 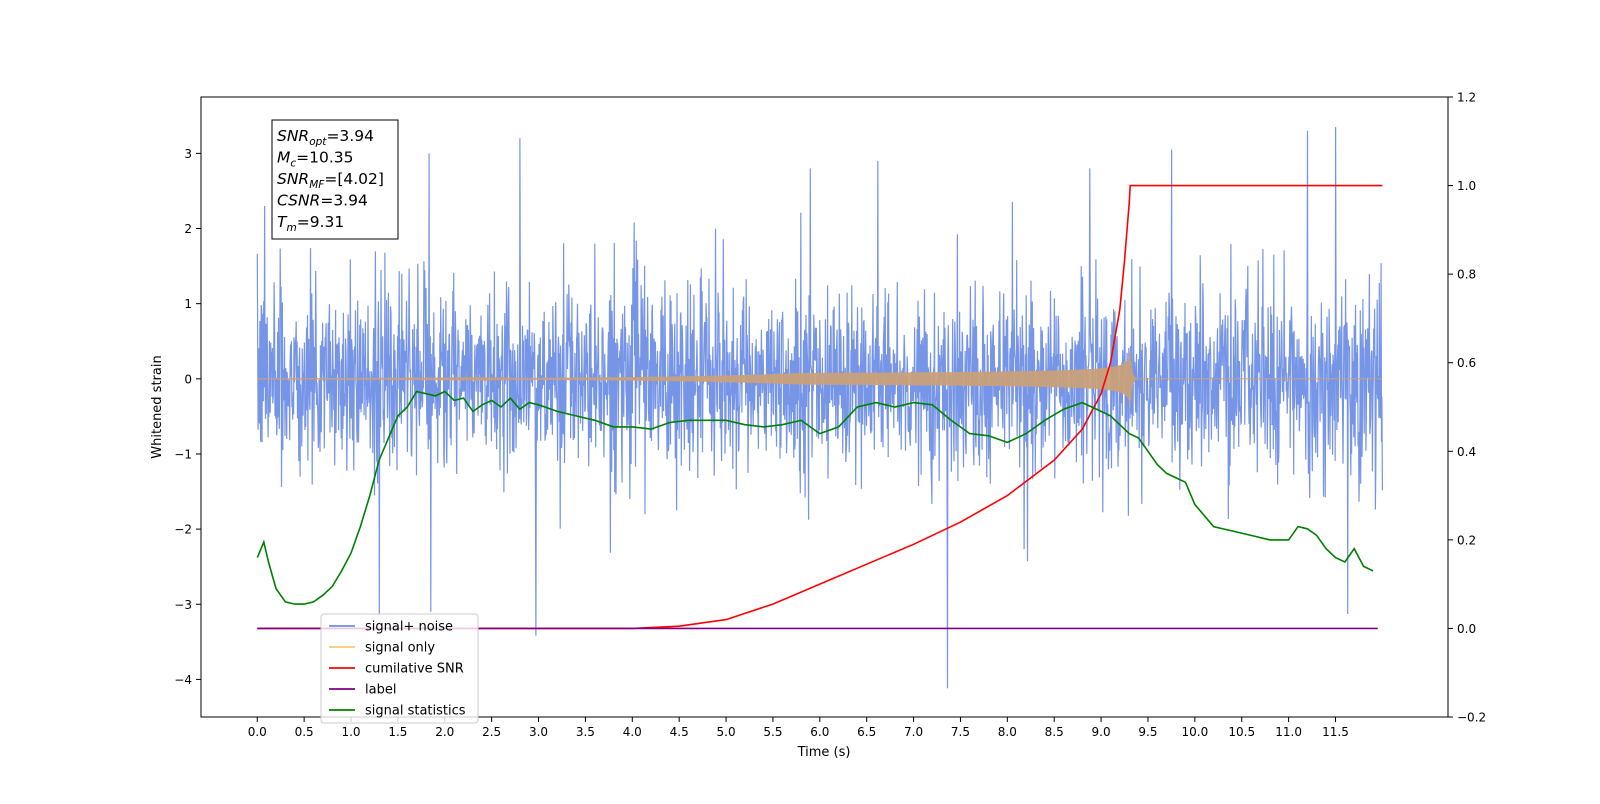 What do you see at coordinates (354, 179) in the screenshot?
I see `annotation-value: =[4.02]` at bounding box center [354, 179].